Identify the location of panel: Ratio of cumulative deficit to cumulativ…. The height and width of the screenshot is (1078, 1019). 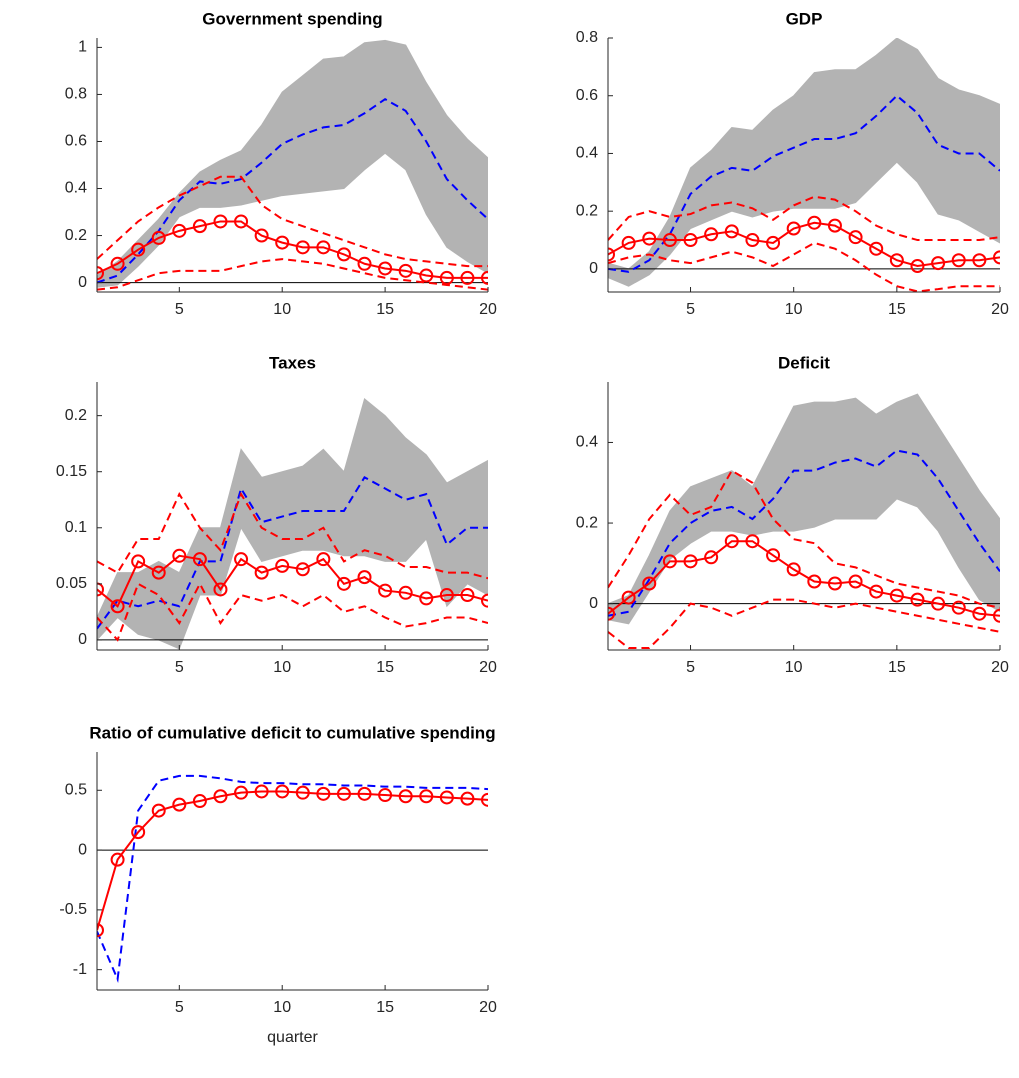
(278, 884).